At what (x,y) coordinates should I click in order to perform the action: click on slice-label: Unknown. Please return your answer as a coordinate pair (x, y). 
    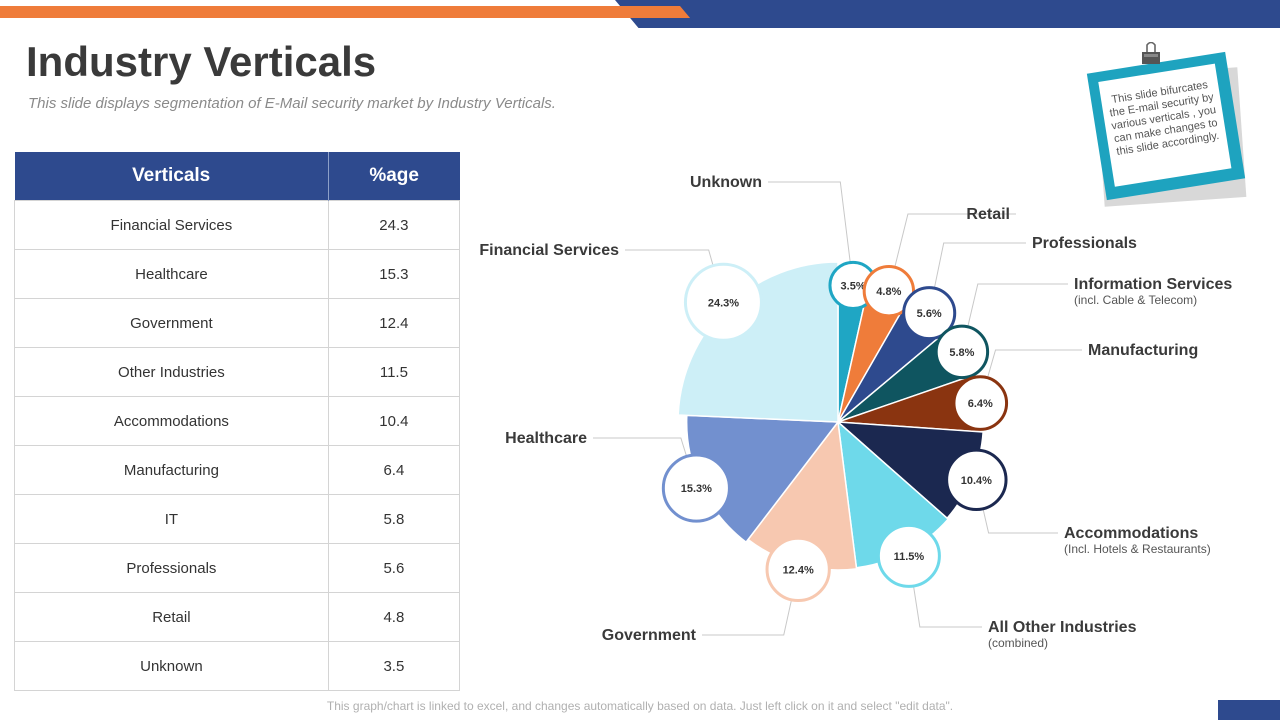
    Looking at the image, I should click on (726, 182).